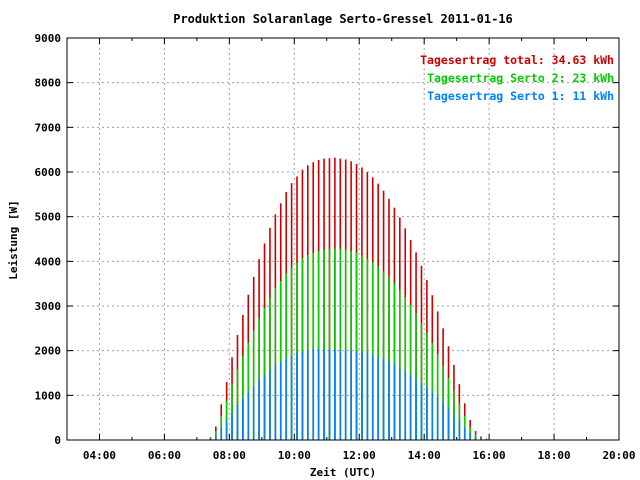 Image resolution: width=640 pixels, height=480 pixels. What do you see at coordinates (48, 127) in the screenshot?
I see `y-tick-label: 7000` at bounding box center [48, 127].